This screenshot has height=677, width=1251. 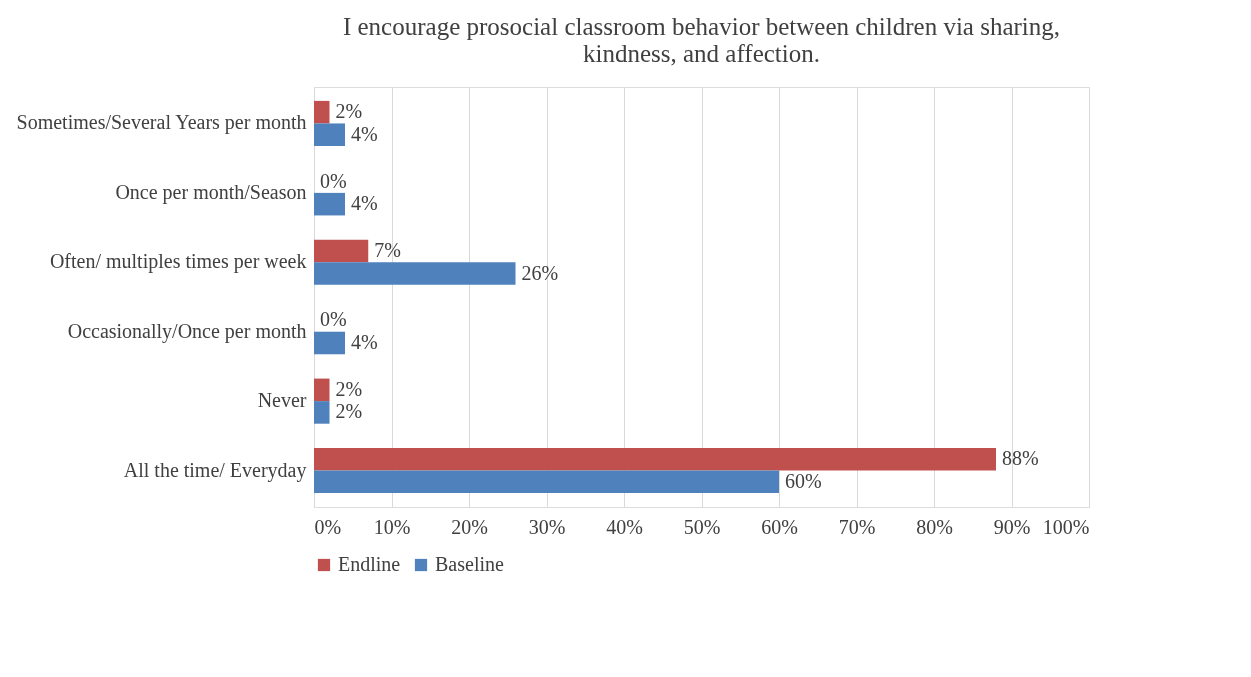 I want to click on y-tick-label: All the time/ Everyday, so click(x=215, y=470).